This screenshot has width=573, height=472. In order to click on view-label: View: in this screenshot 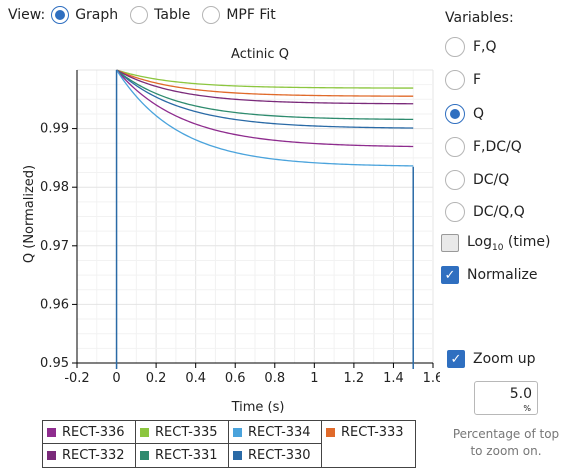, I will do `click(27, 15)`.